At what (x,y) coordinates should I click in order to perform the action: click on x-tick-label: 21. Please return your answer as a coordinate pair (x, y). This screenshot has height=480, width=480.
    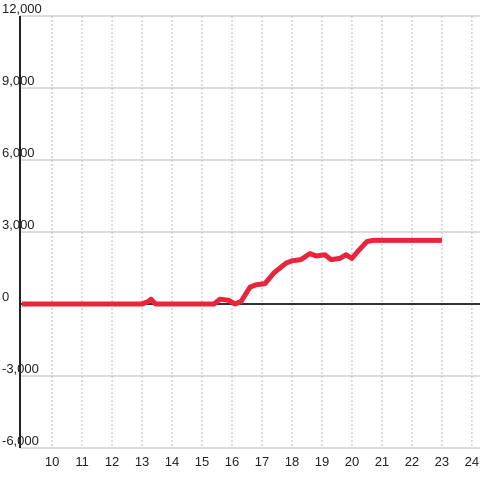
    Looking at the image, I should click on (382, 461).